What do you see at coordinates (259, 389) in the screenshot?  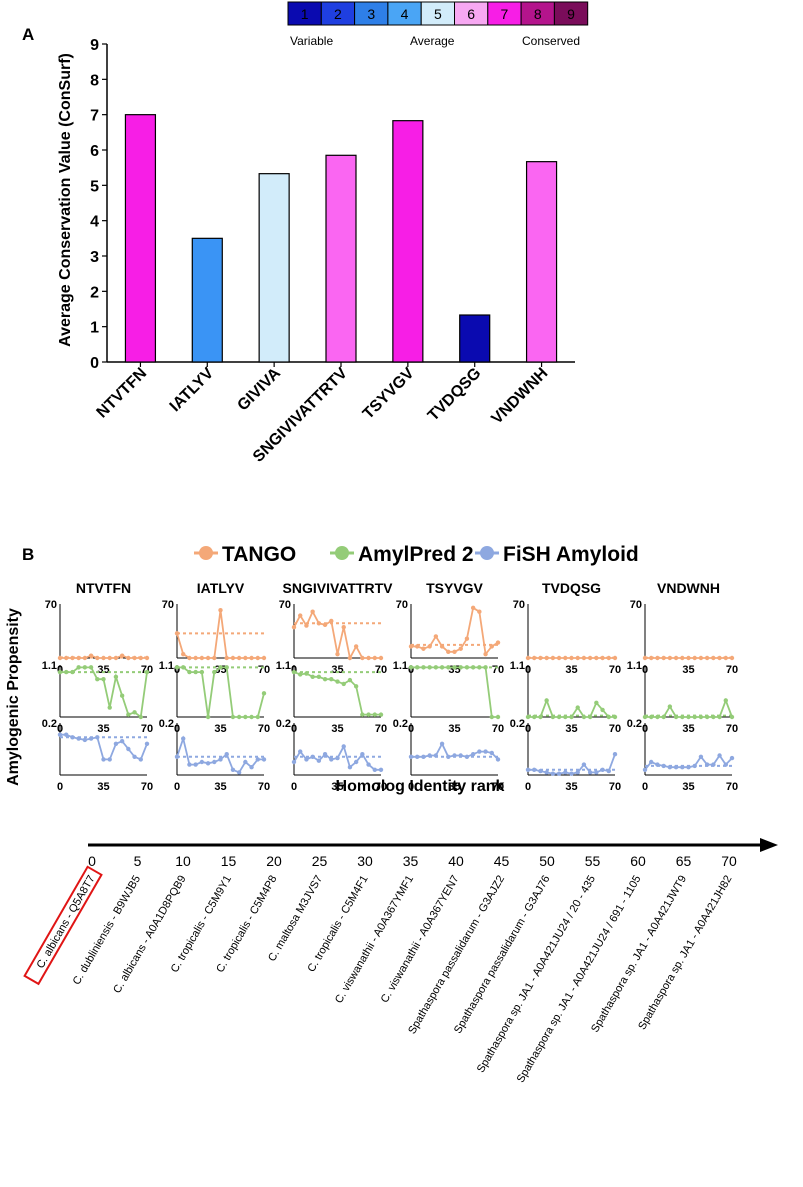 I see `x-tick-label: GIVIVA` at bounding box center [259, 389].